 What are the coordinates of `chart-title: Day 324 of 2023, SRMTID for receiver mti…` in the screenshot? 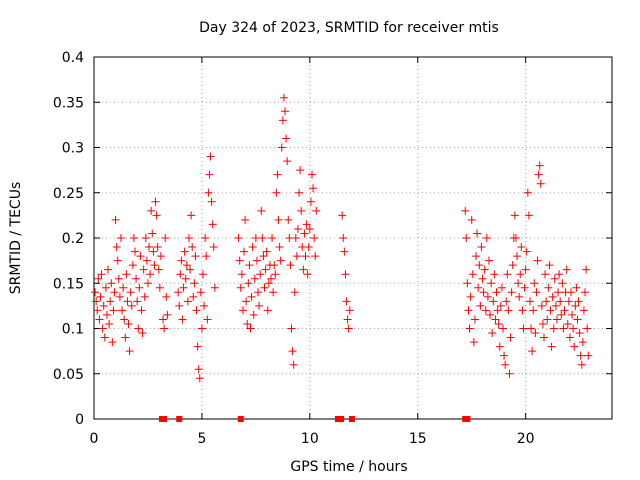 It's located at (349, 28).